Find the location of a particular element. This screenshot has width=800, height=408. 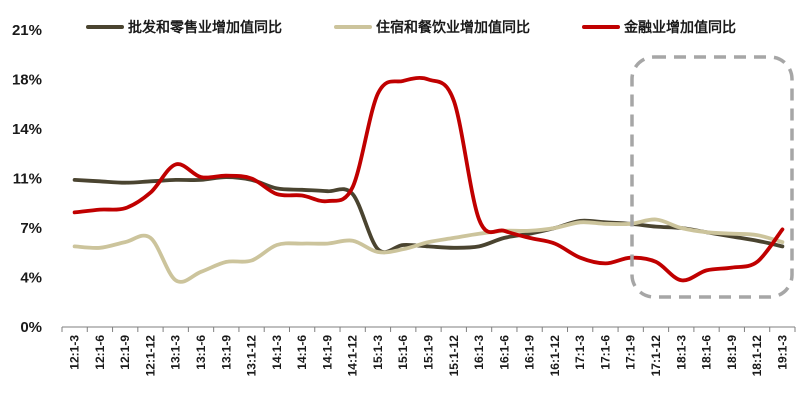

x-tick-label: 16:1-6 is located at coordinates (504, 352).